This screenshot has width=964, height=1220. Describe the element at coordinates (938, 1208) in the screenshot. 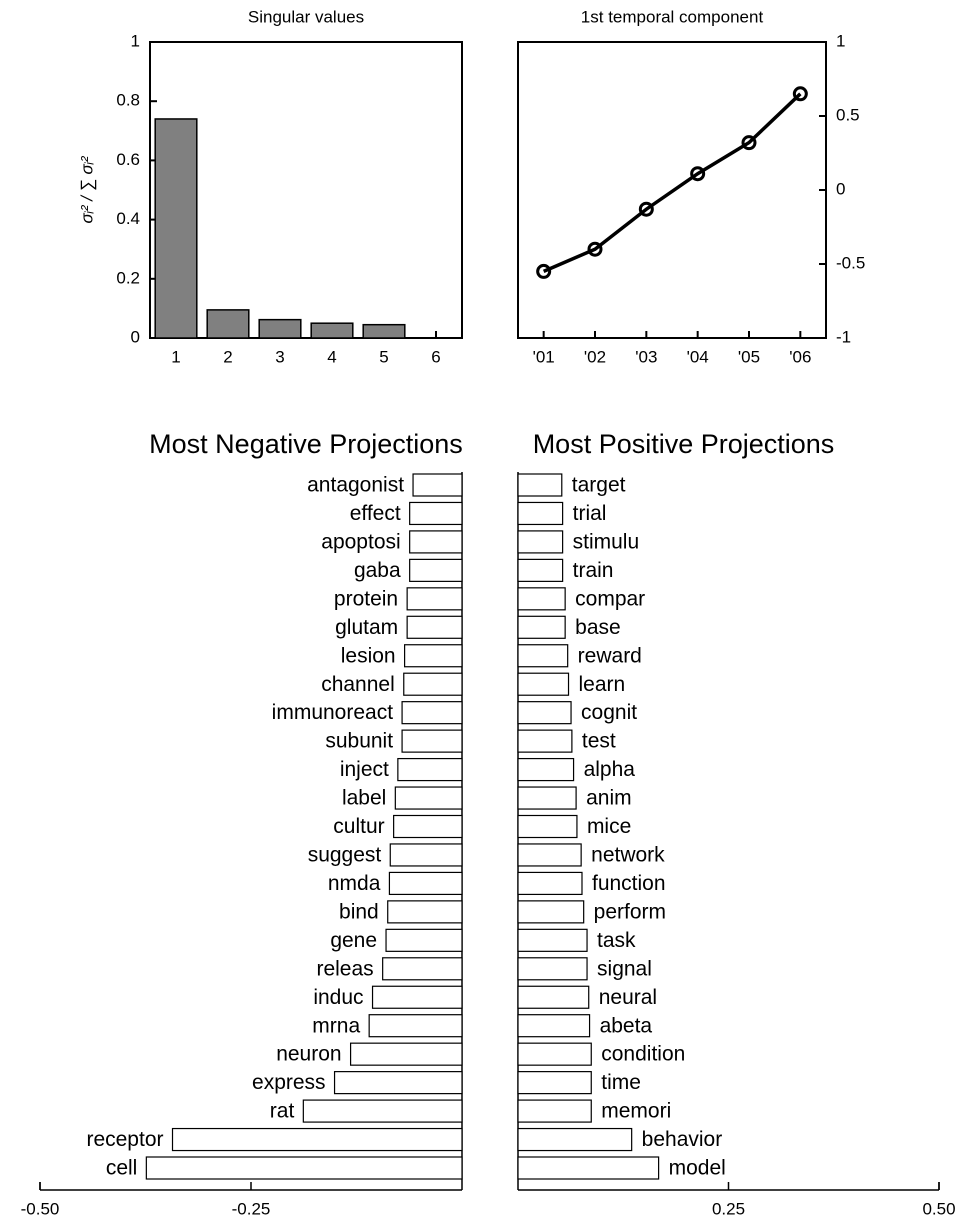

I see `x-tick-label: 0.50` at that location.